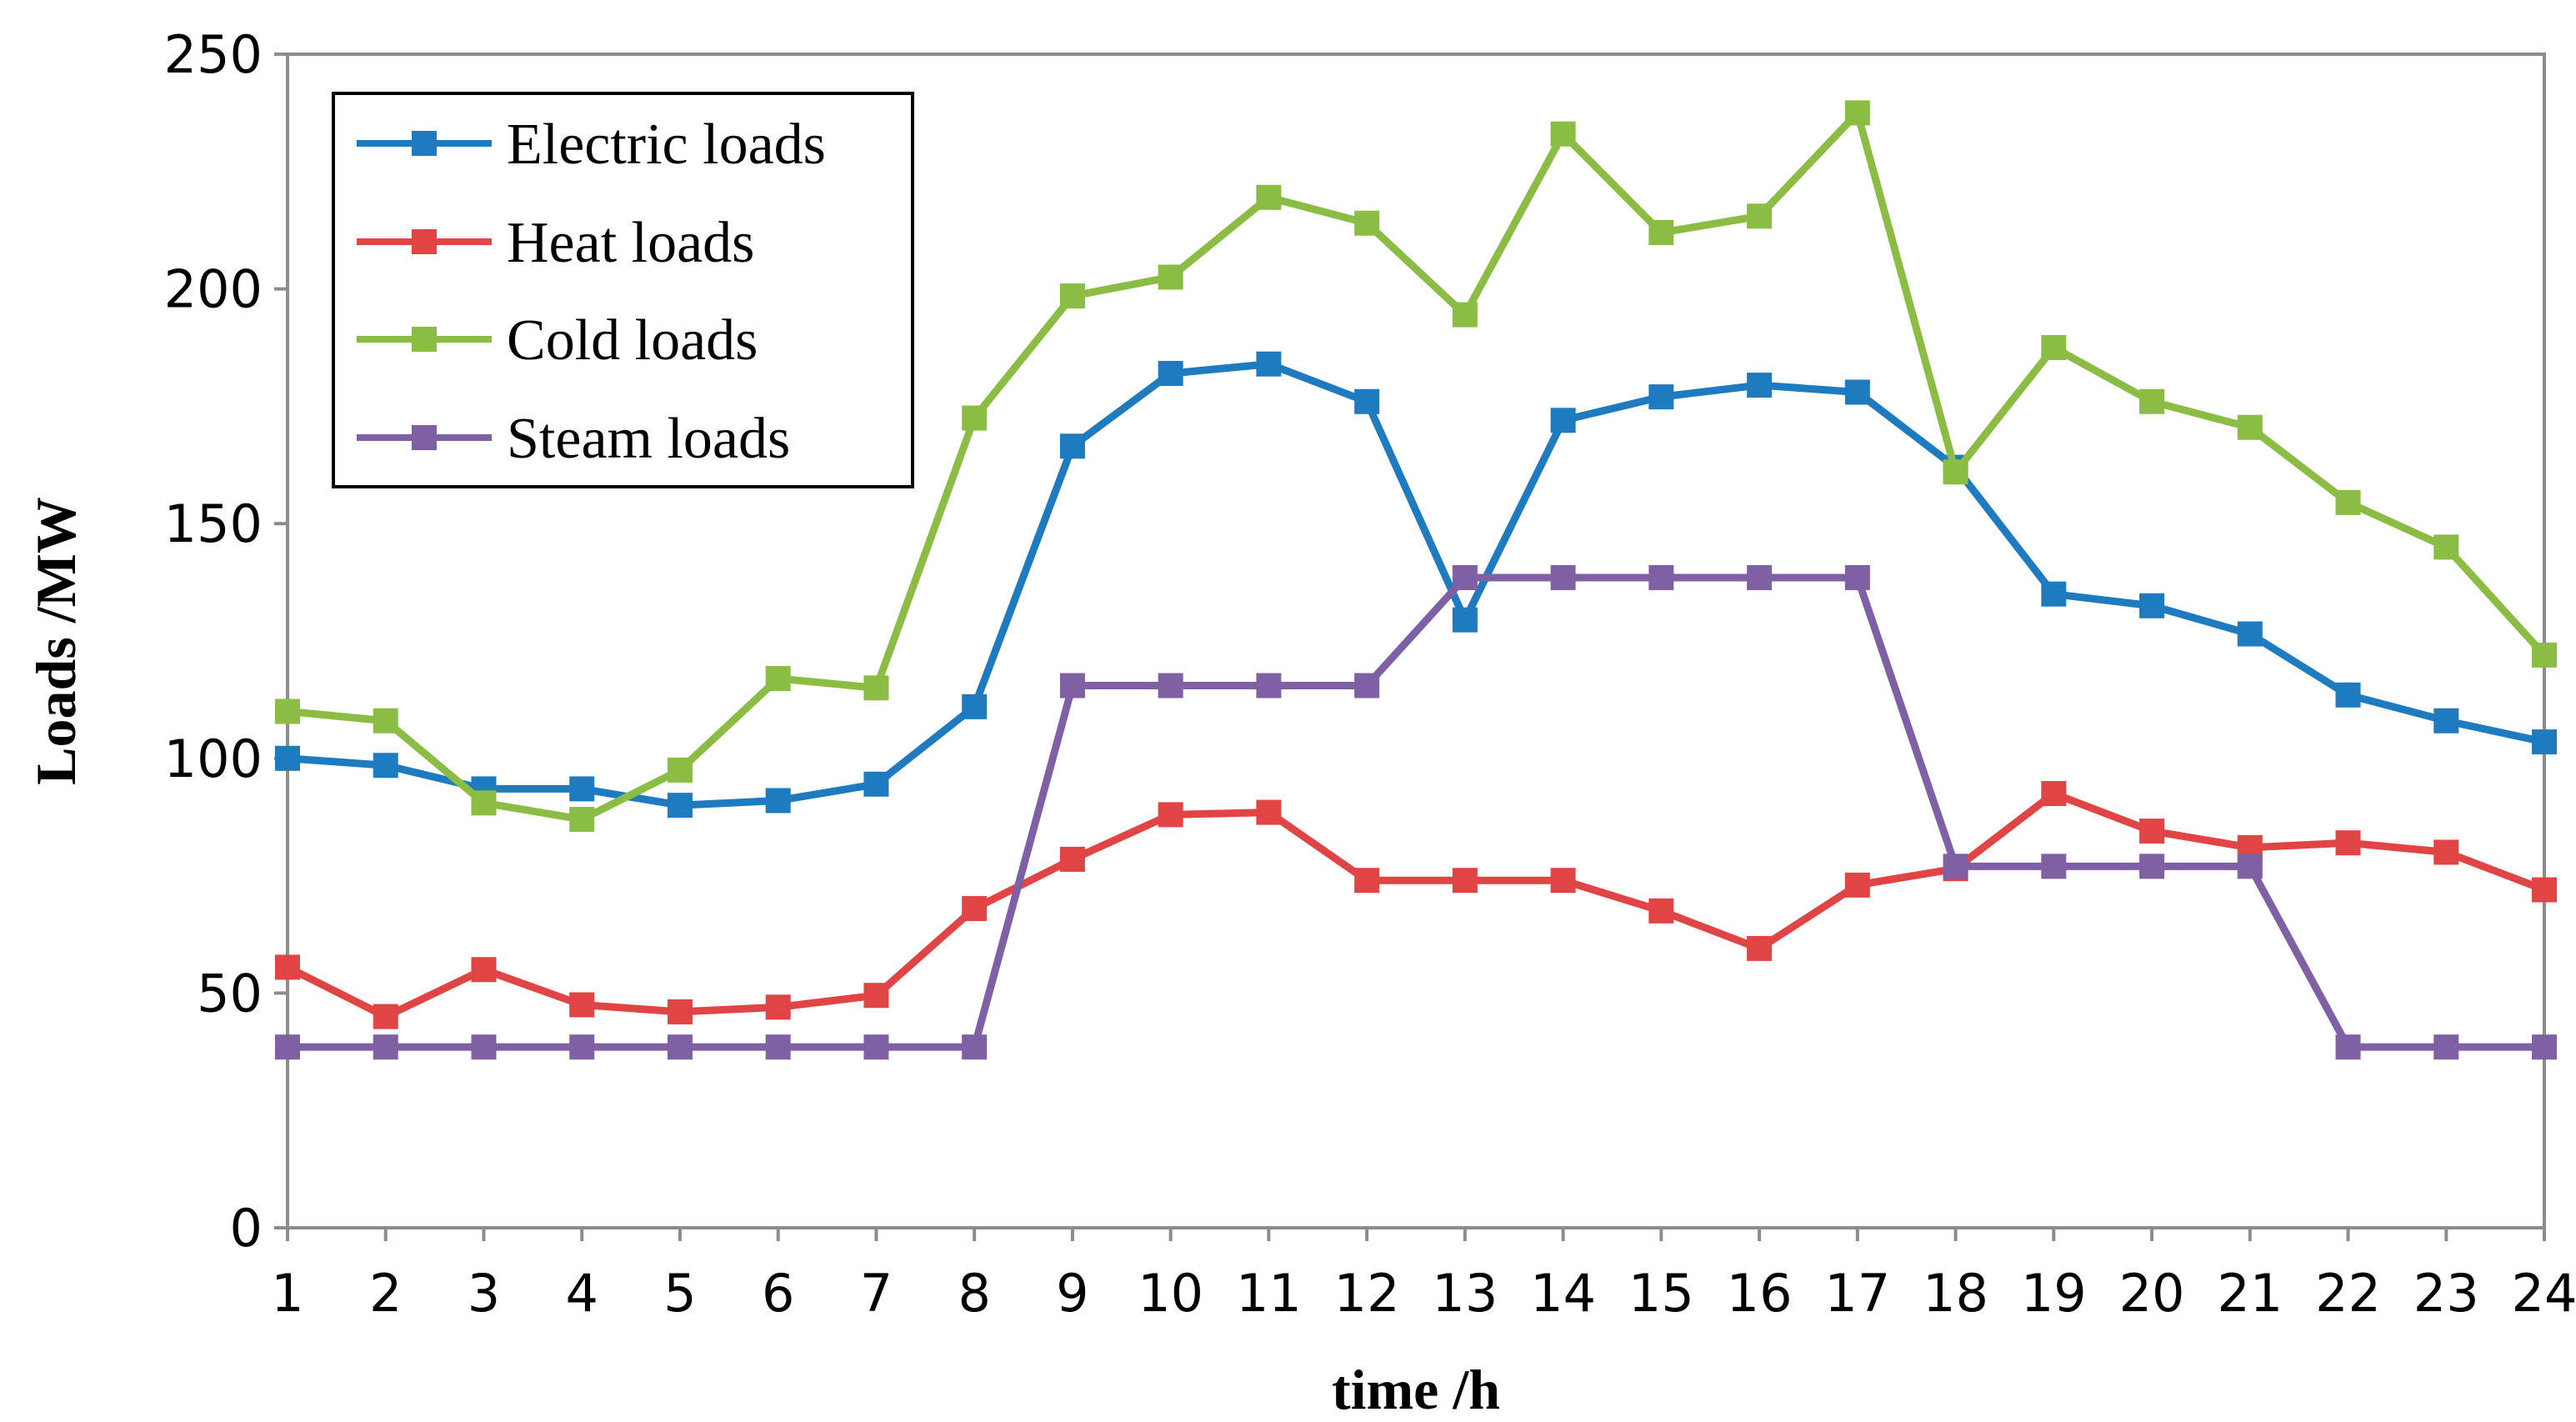 This screenshot has height=1422, width=2576. What do you see at coordinates (877, 1294) in the screenshot?
I see `x-tick-label: 7` at bounding box center [877, 1294].